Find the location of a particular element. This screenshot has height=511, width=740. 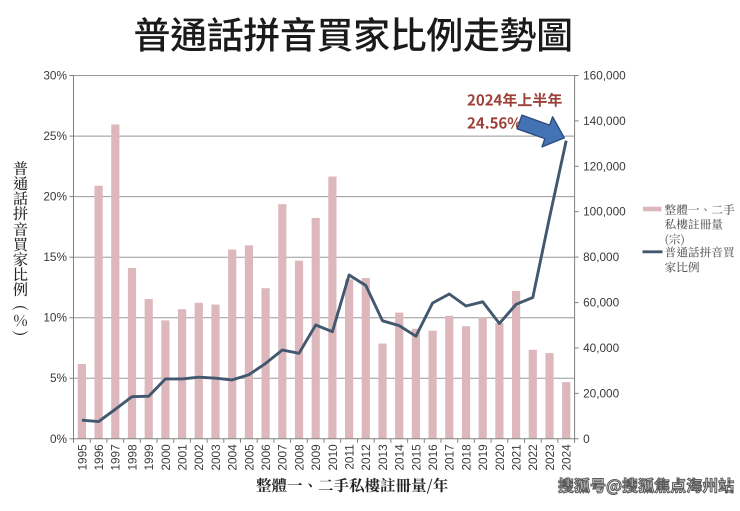

svg-text: 140,000 is located at coordinates (604, 121).